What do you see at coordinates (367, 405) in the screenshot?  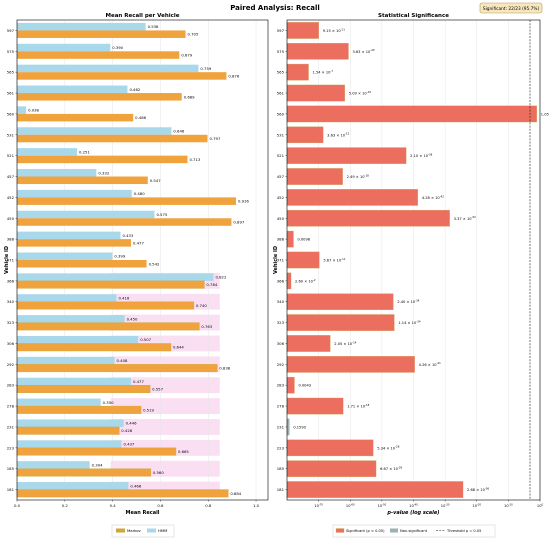 I see `pvalue-label-exp-278: -18` at bounding box center [367, 405].